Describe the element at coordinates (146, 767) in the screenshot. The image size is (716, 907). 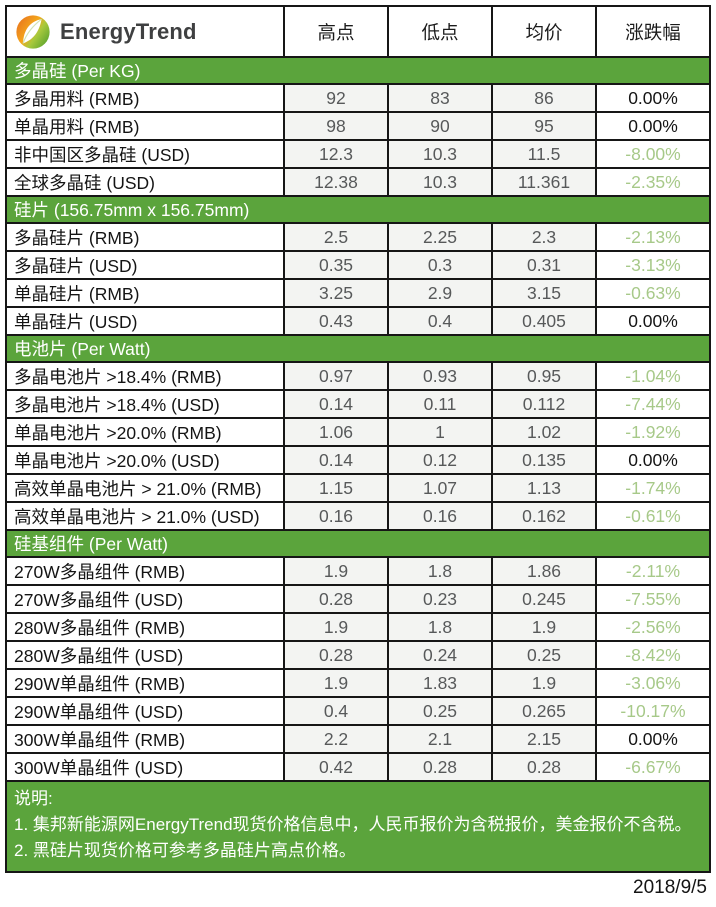
I see `row-label: 300W单晶组件 (USD)` at that location.